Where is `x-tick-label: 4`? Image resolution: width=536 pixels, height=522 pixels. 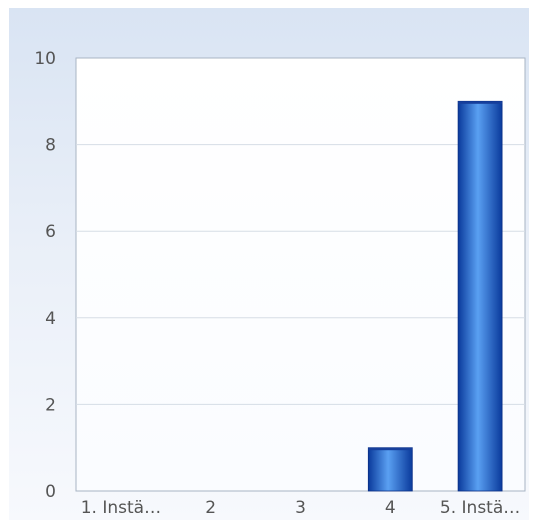
x-tick-label: 4 is located at coordinates (390, 508).